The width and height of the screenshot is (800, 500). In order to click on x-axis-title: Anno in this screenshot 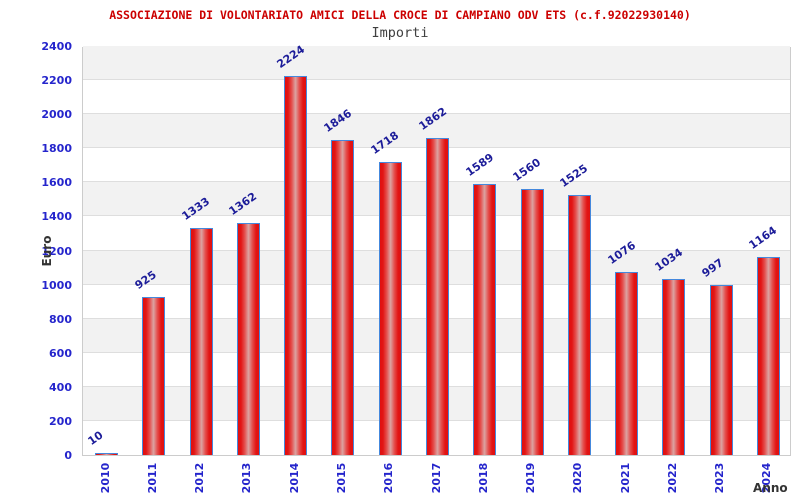, I will do `click(770, 488)`.